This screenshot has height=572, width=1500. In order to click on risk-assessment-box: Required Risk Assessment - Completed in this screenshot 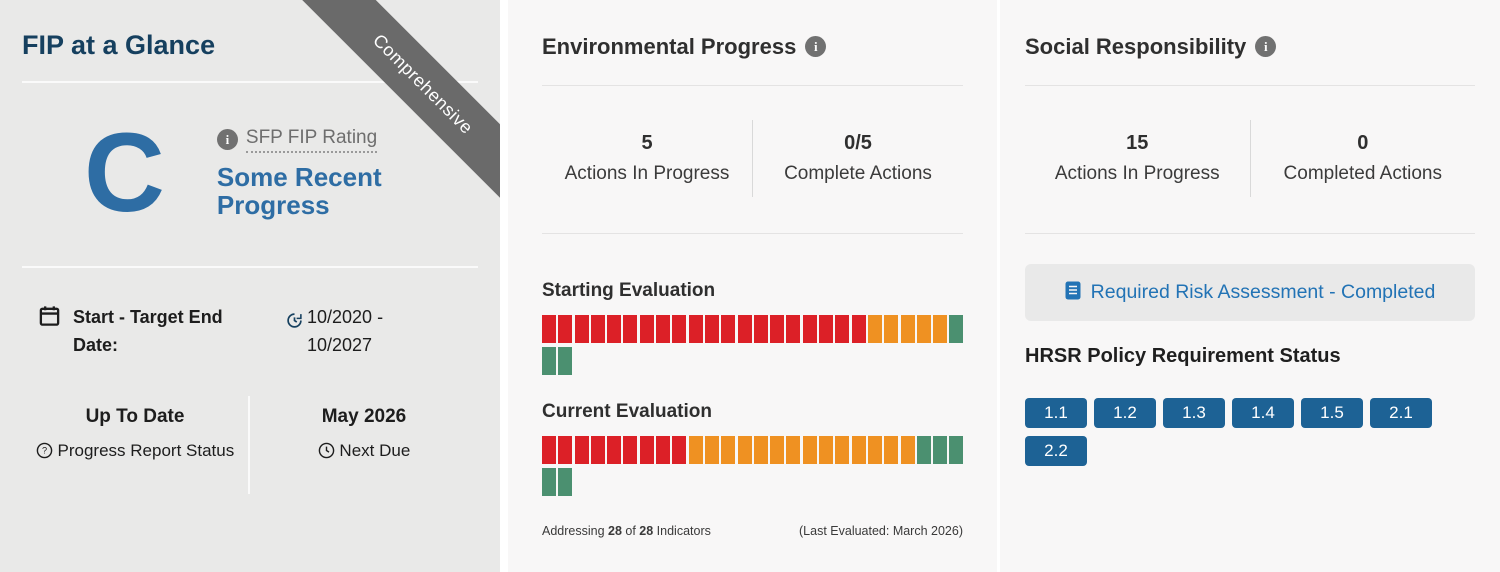, I will do `click(1250, 292)`.